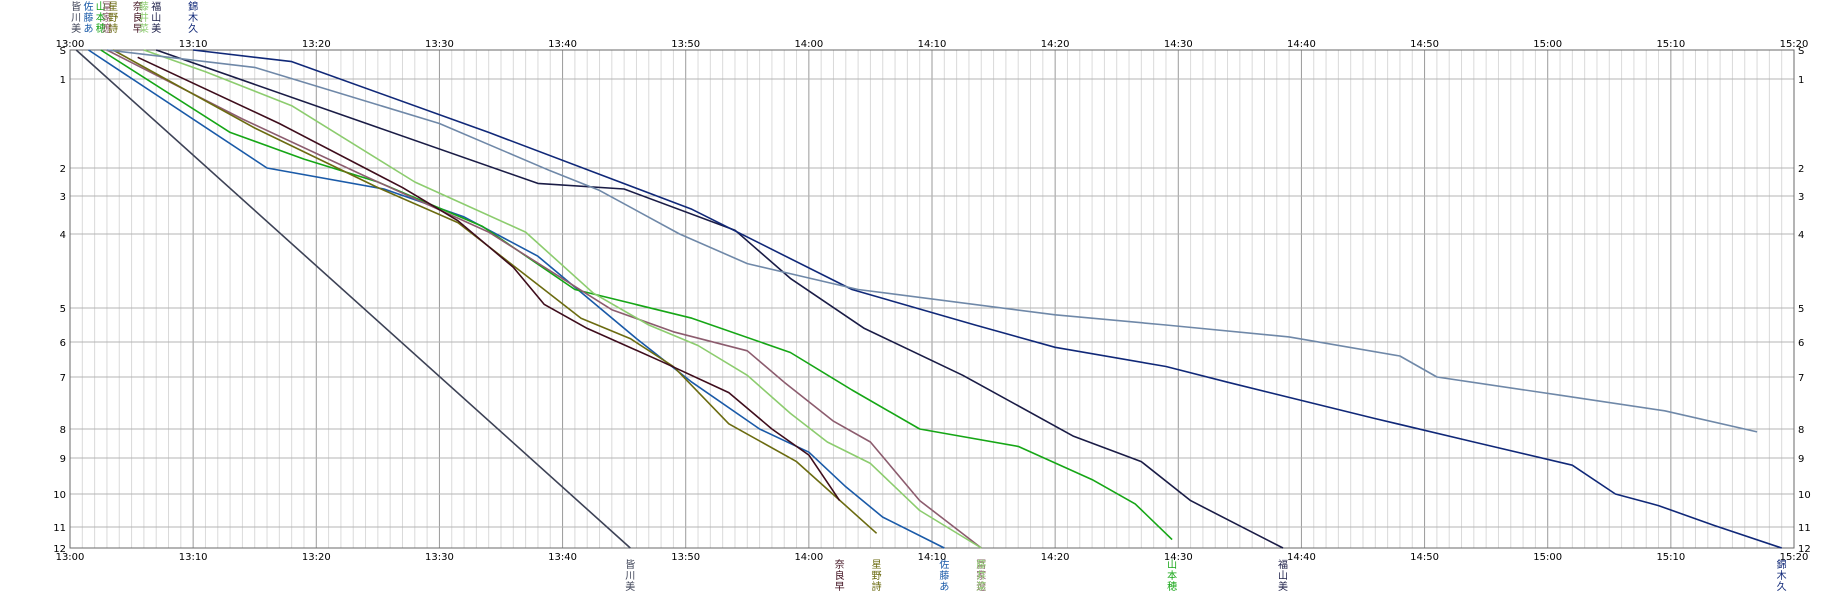 The image size is (1834, 600). I want to click on x-tick-label-top: 13:00, so click(70, 44).